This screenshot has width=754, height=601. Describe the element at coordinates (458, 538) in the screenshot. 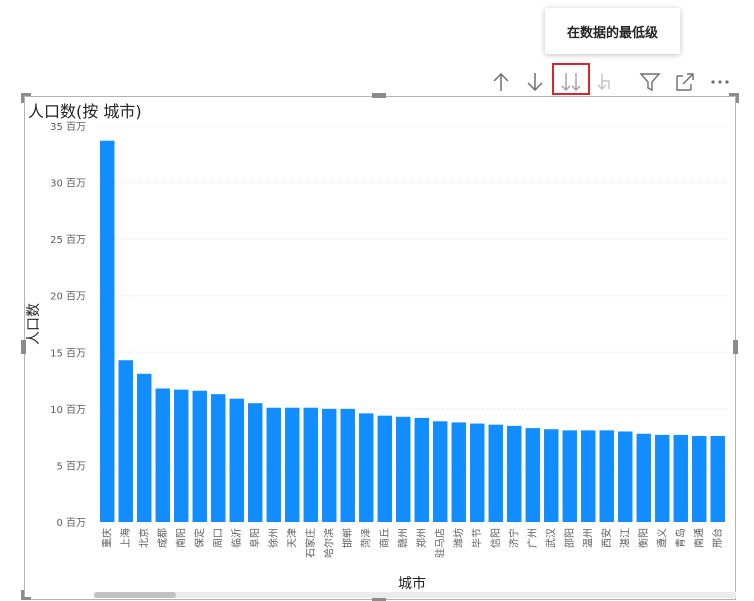

I see `x-tick-label: 潍坊` at that location.